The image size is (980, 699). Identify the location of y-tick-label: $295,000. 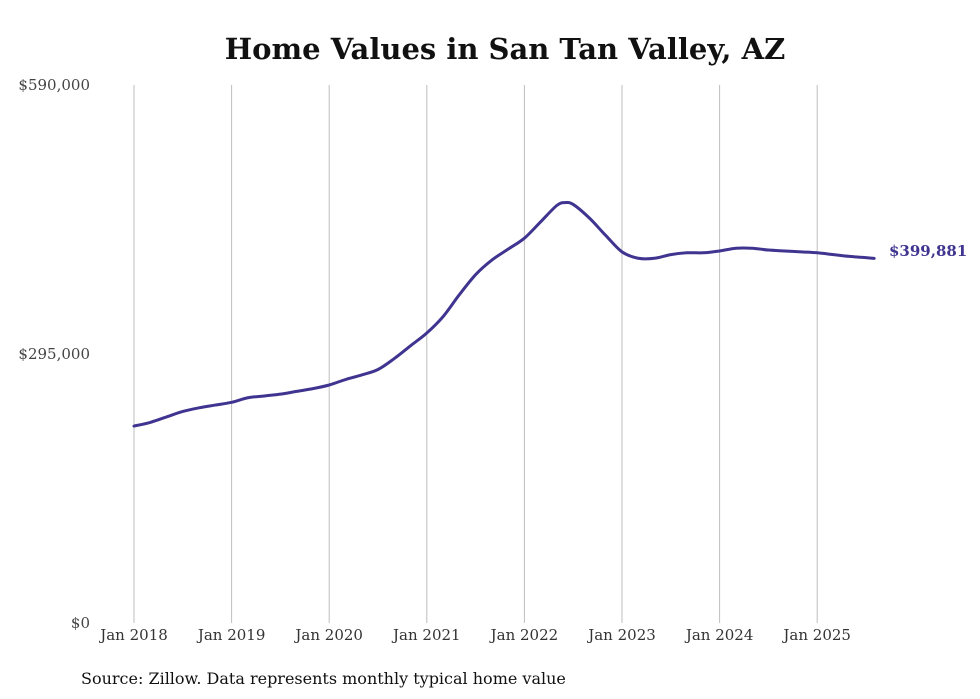
(54, 354).